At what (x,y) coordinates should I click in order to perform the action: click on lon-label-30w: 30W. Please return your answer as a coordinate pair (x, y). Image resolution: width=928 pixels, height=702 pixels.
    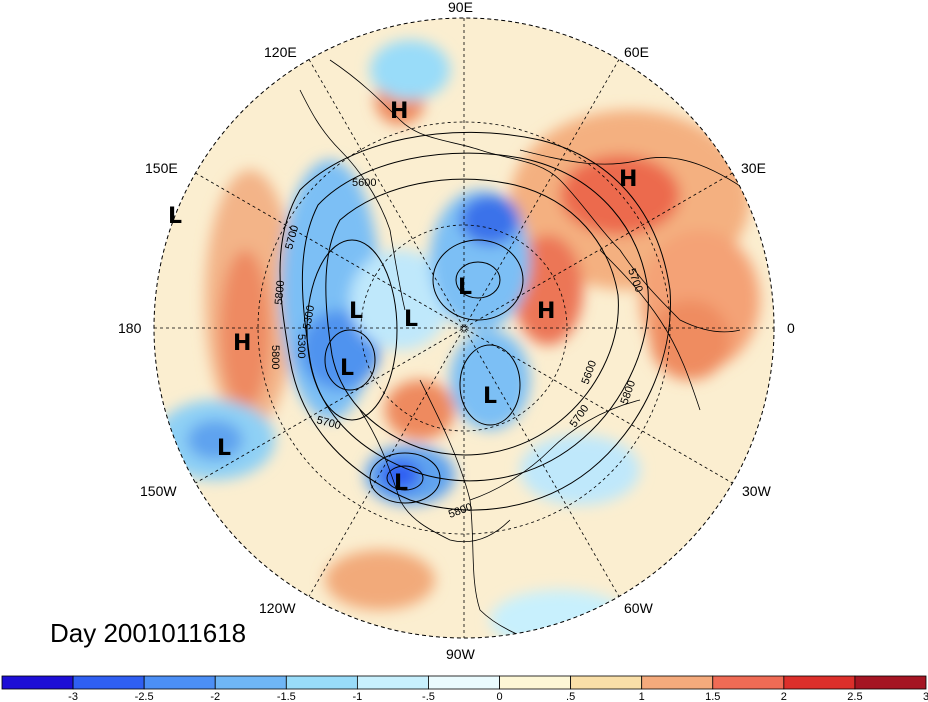
    Looking at the image, I should click on (757, 491).